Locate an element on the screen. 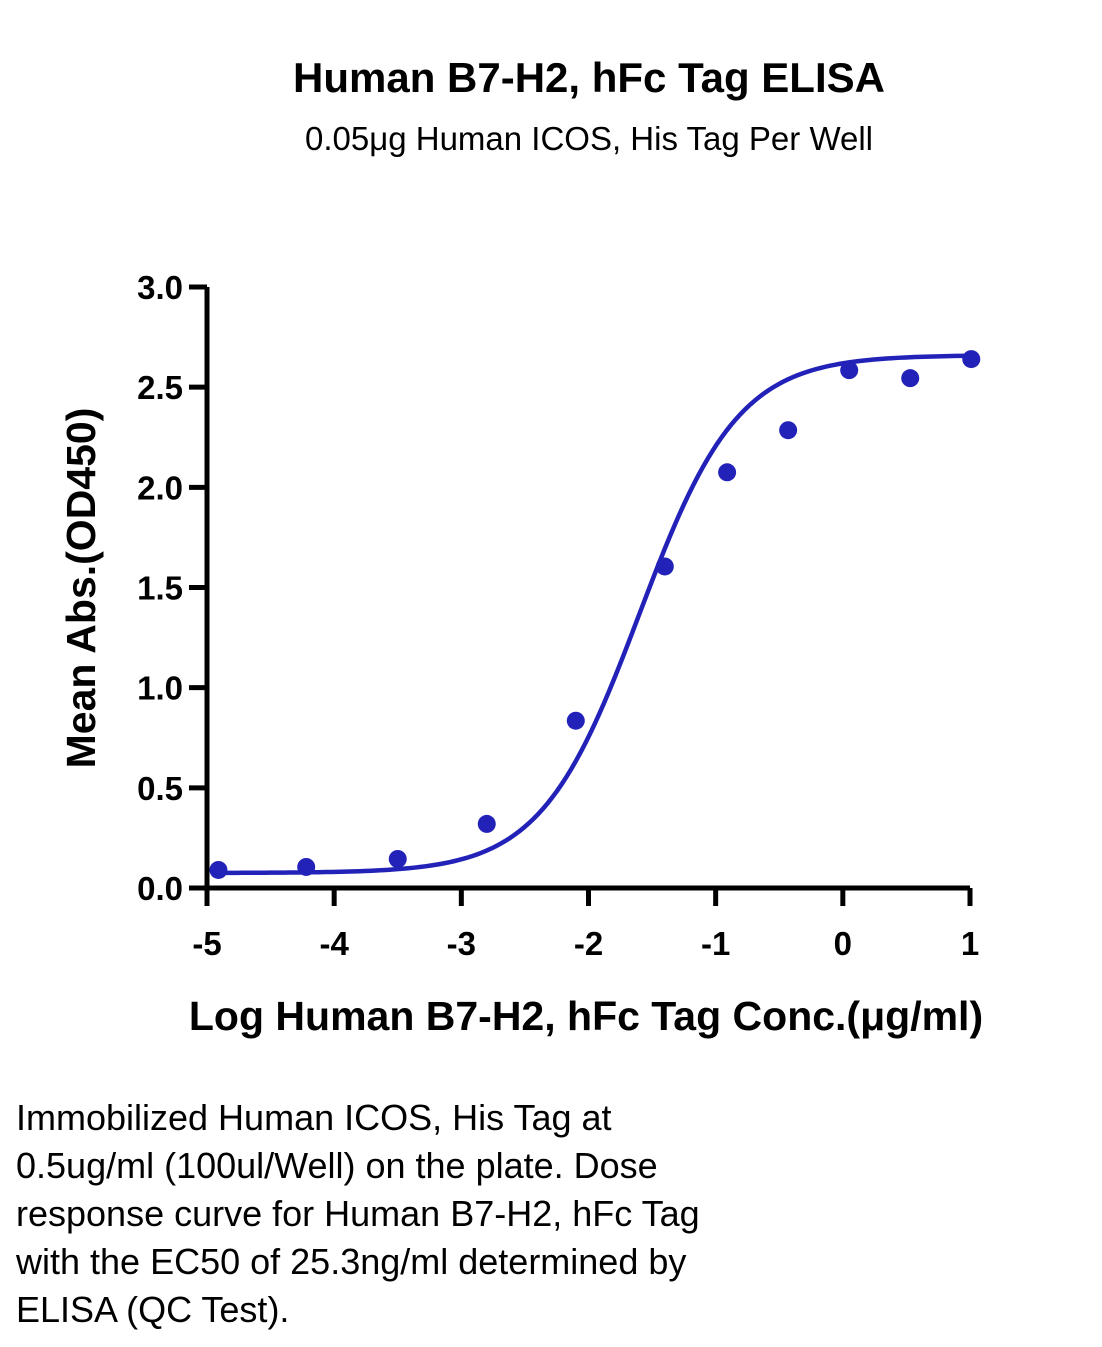 The height and width of the screenshot is (1347, 1102). y-tick-label: 2.0 is located at coordinates (160, 487).